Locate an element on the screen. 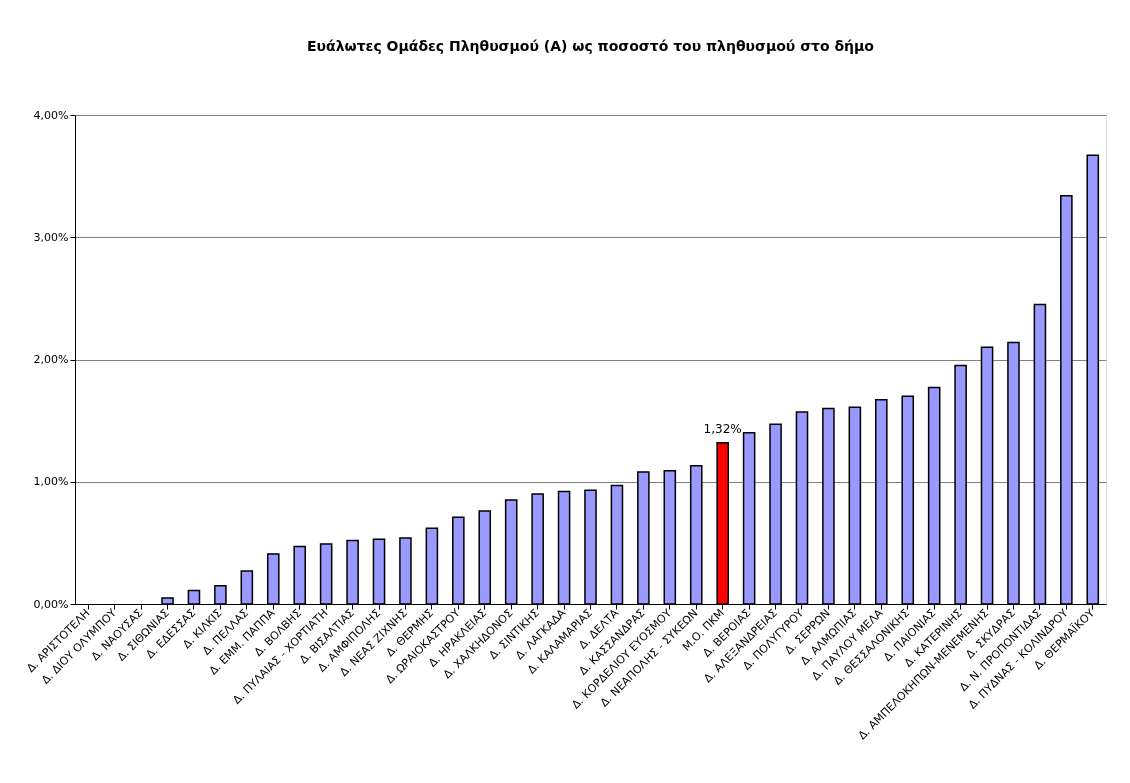 Image resolution: width=1130 pixels, height=783 pixels. data-label: 1,32% is located at coordinates (722, 428).